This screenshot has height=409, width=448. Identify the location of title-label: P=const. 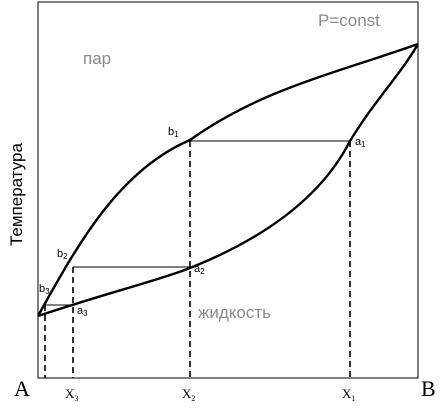
(349, 20).